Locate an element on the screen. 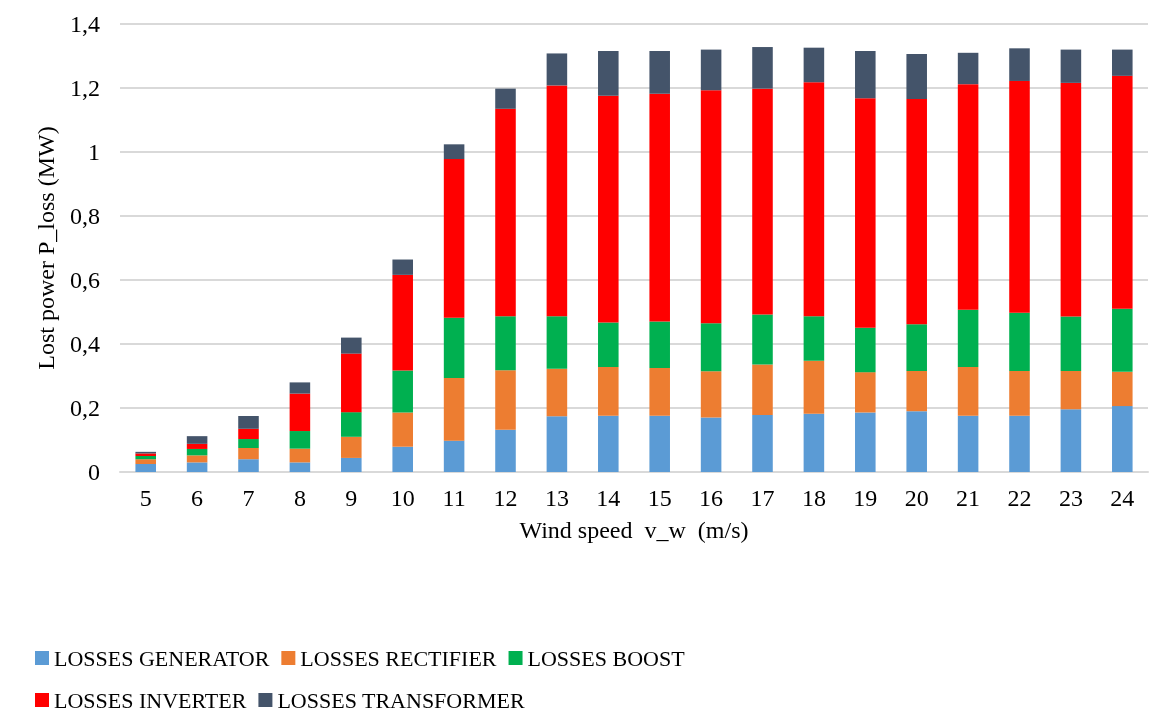 The height and width of the screenshot is (720, 1164). x-tick-label: 8 is located at coordinates (299, 498).